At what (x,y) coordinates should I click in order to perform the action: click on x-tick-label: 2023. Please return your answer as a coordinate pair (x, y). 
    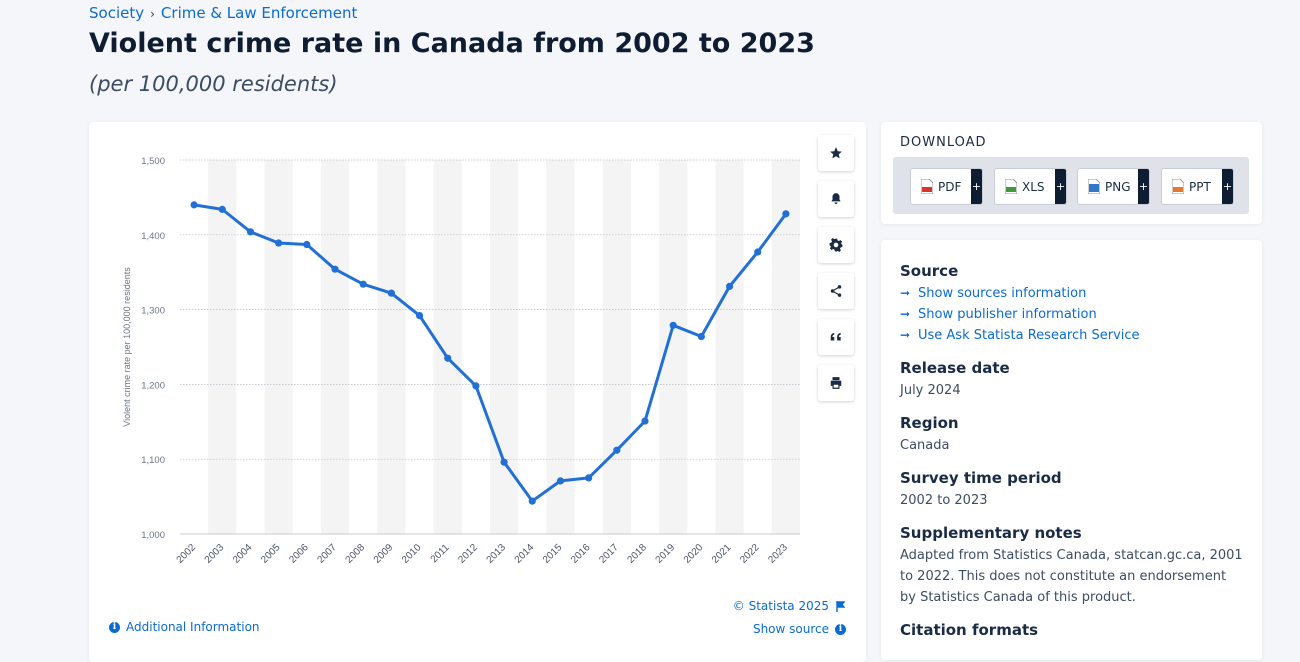
    Looking at the image, I should click on (778, 554).